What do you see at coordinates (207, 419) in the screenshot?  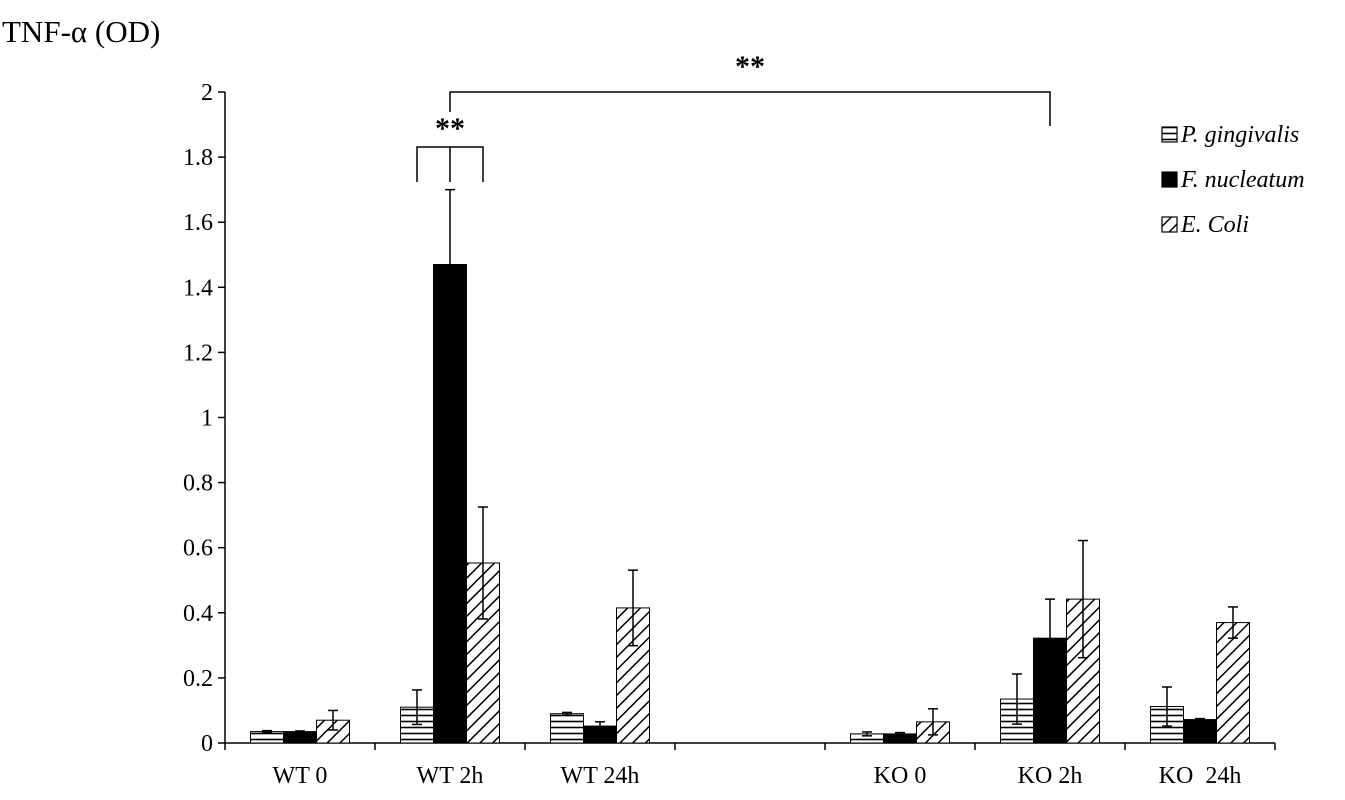 I see `y-tick-label: 1` at bounding box center [207, 419].